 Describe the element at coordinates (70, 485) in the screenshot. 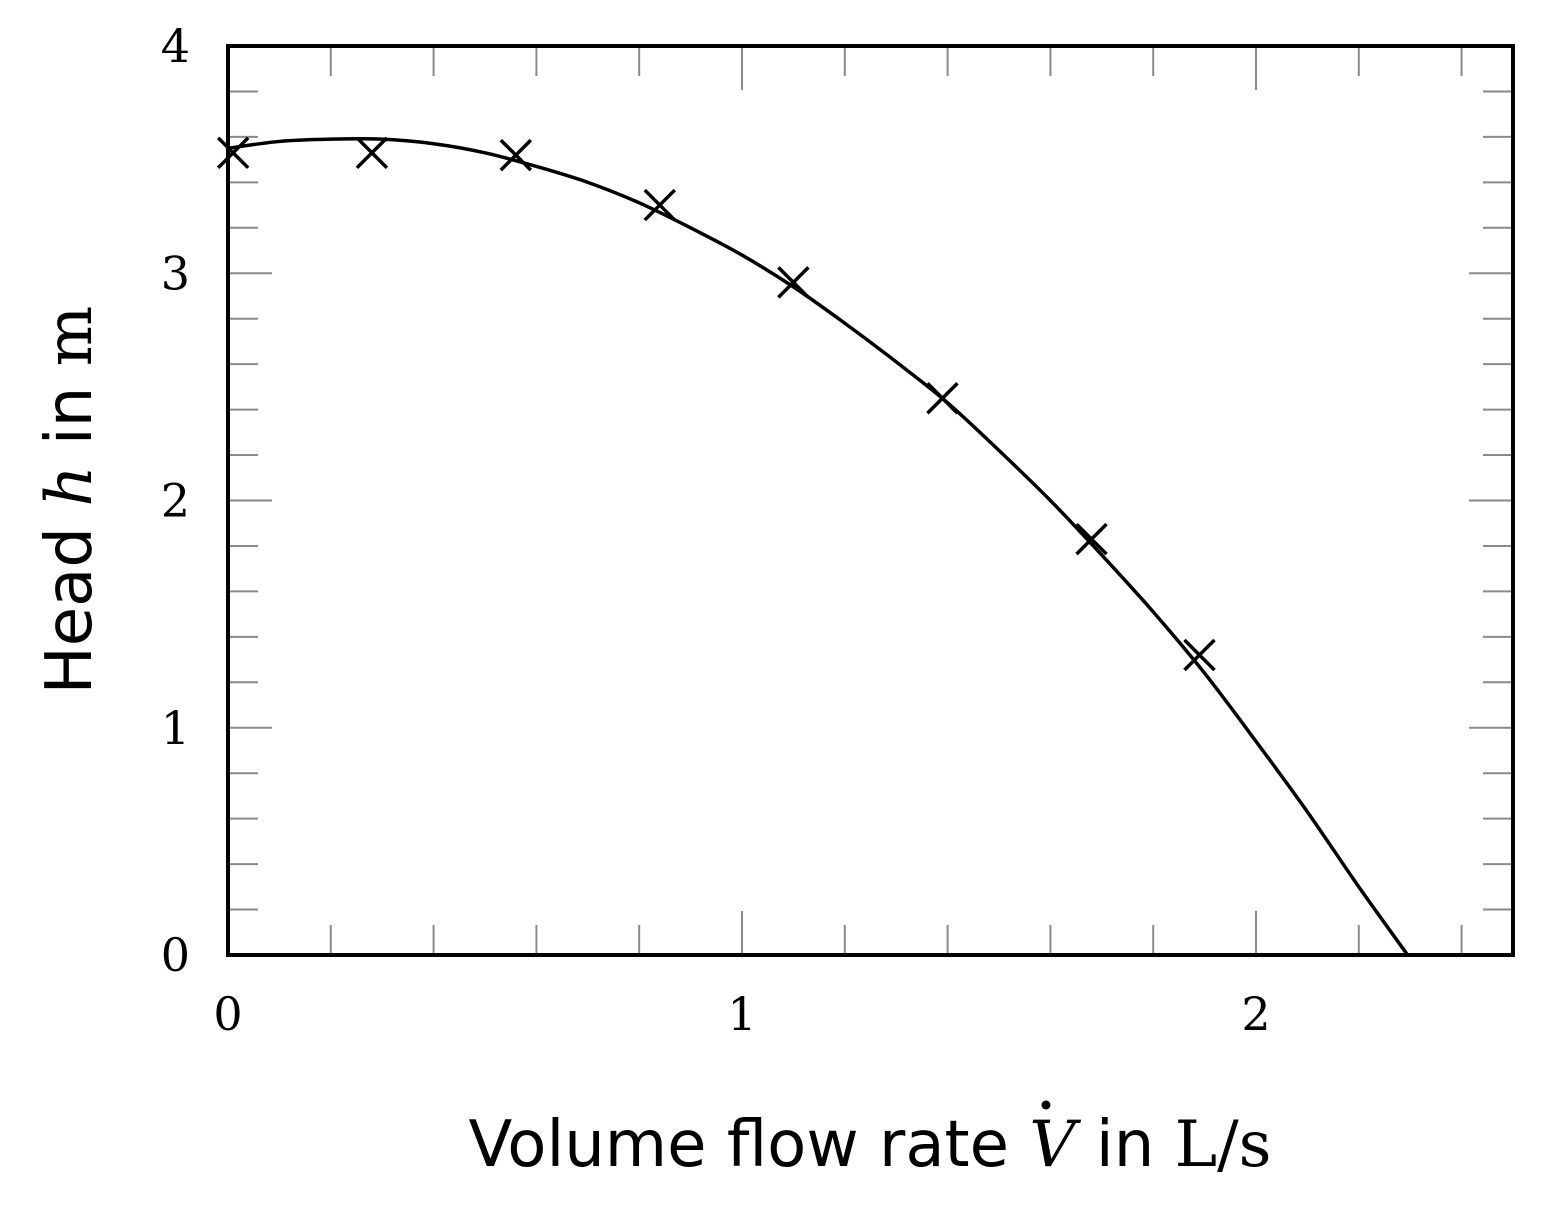

I see `y-axis-symbol: h` at that location.